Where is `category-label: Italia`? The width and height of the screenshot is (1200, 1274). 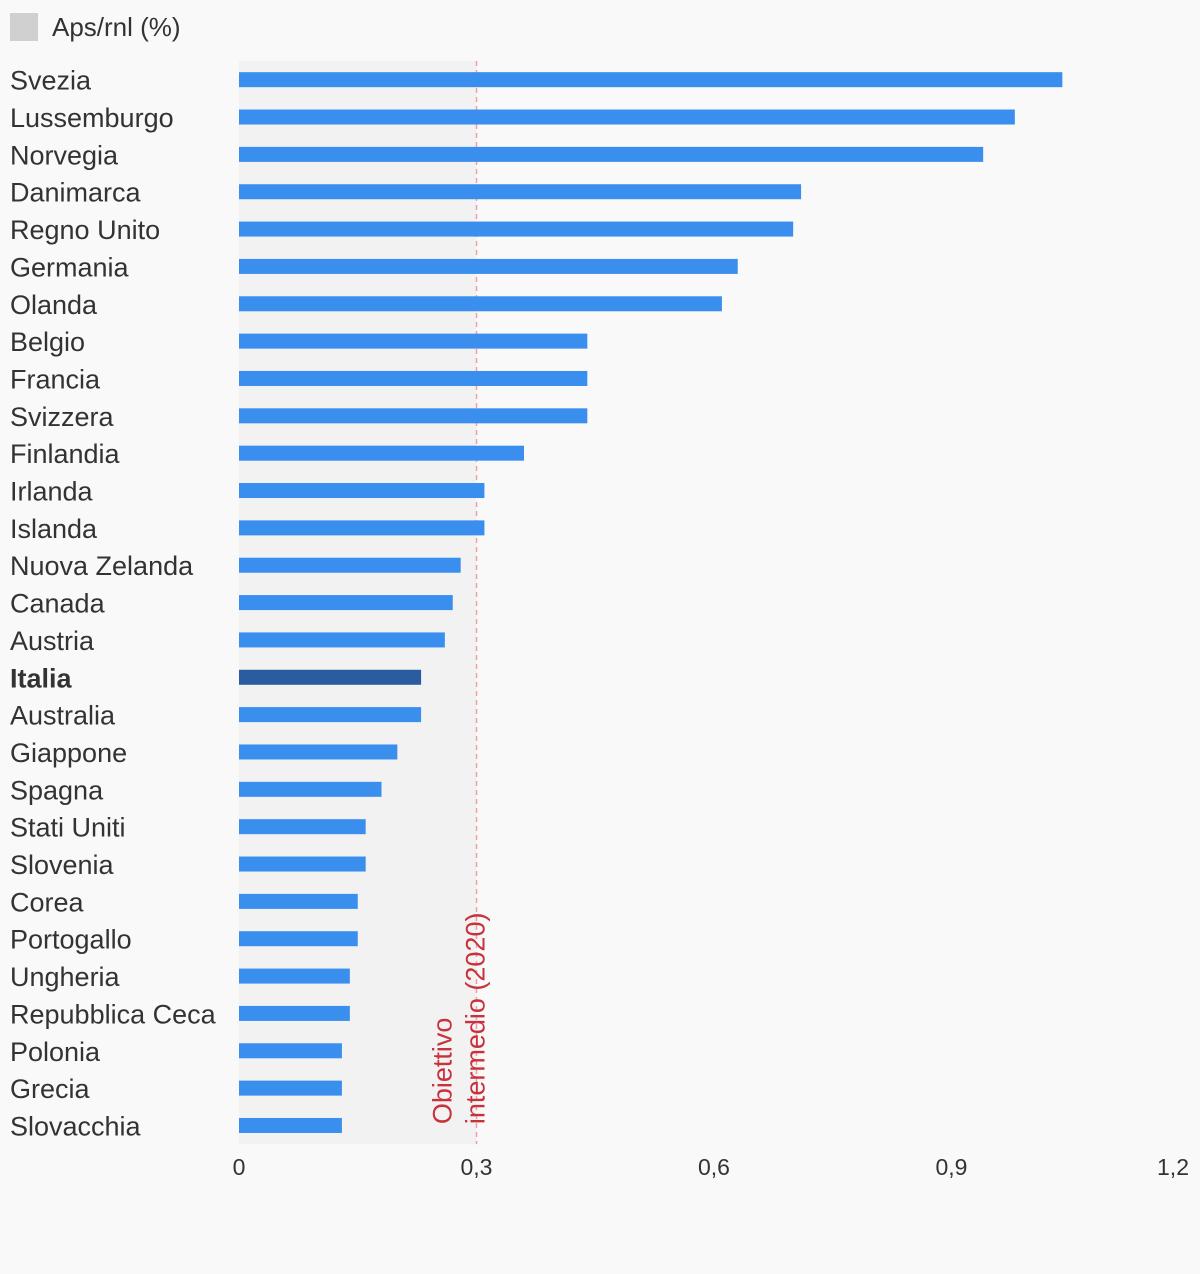
category-label: Italia is located at coordinates (41, 678).